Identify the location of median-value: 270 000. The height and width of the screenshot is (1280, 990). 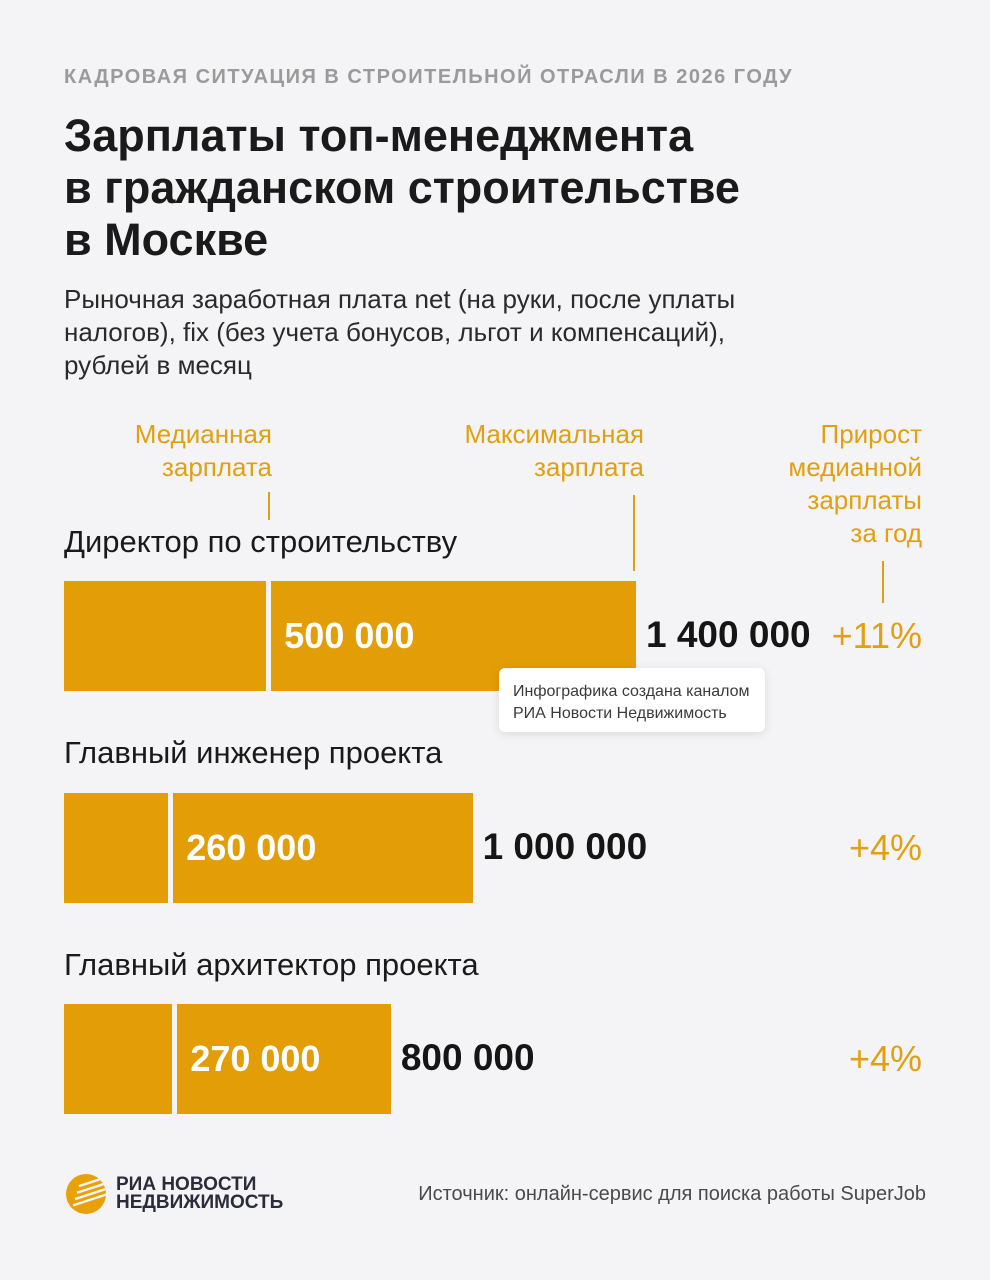
(255, 1058).